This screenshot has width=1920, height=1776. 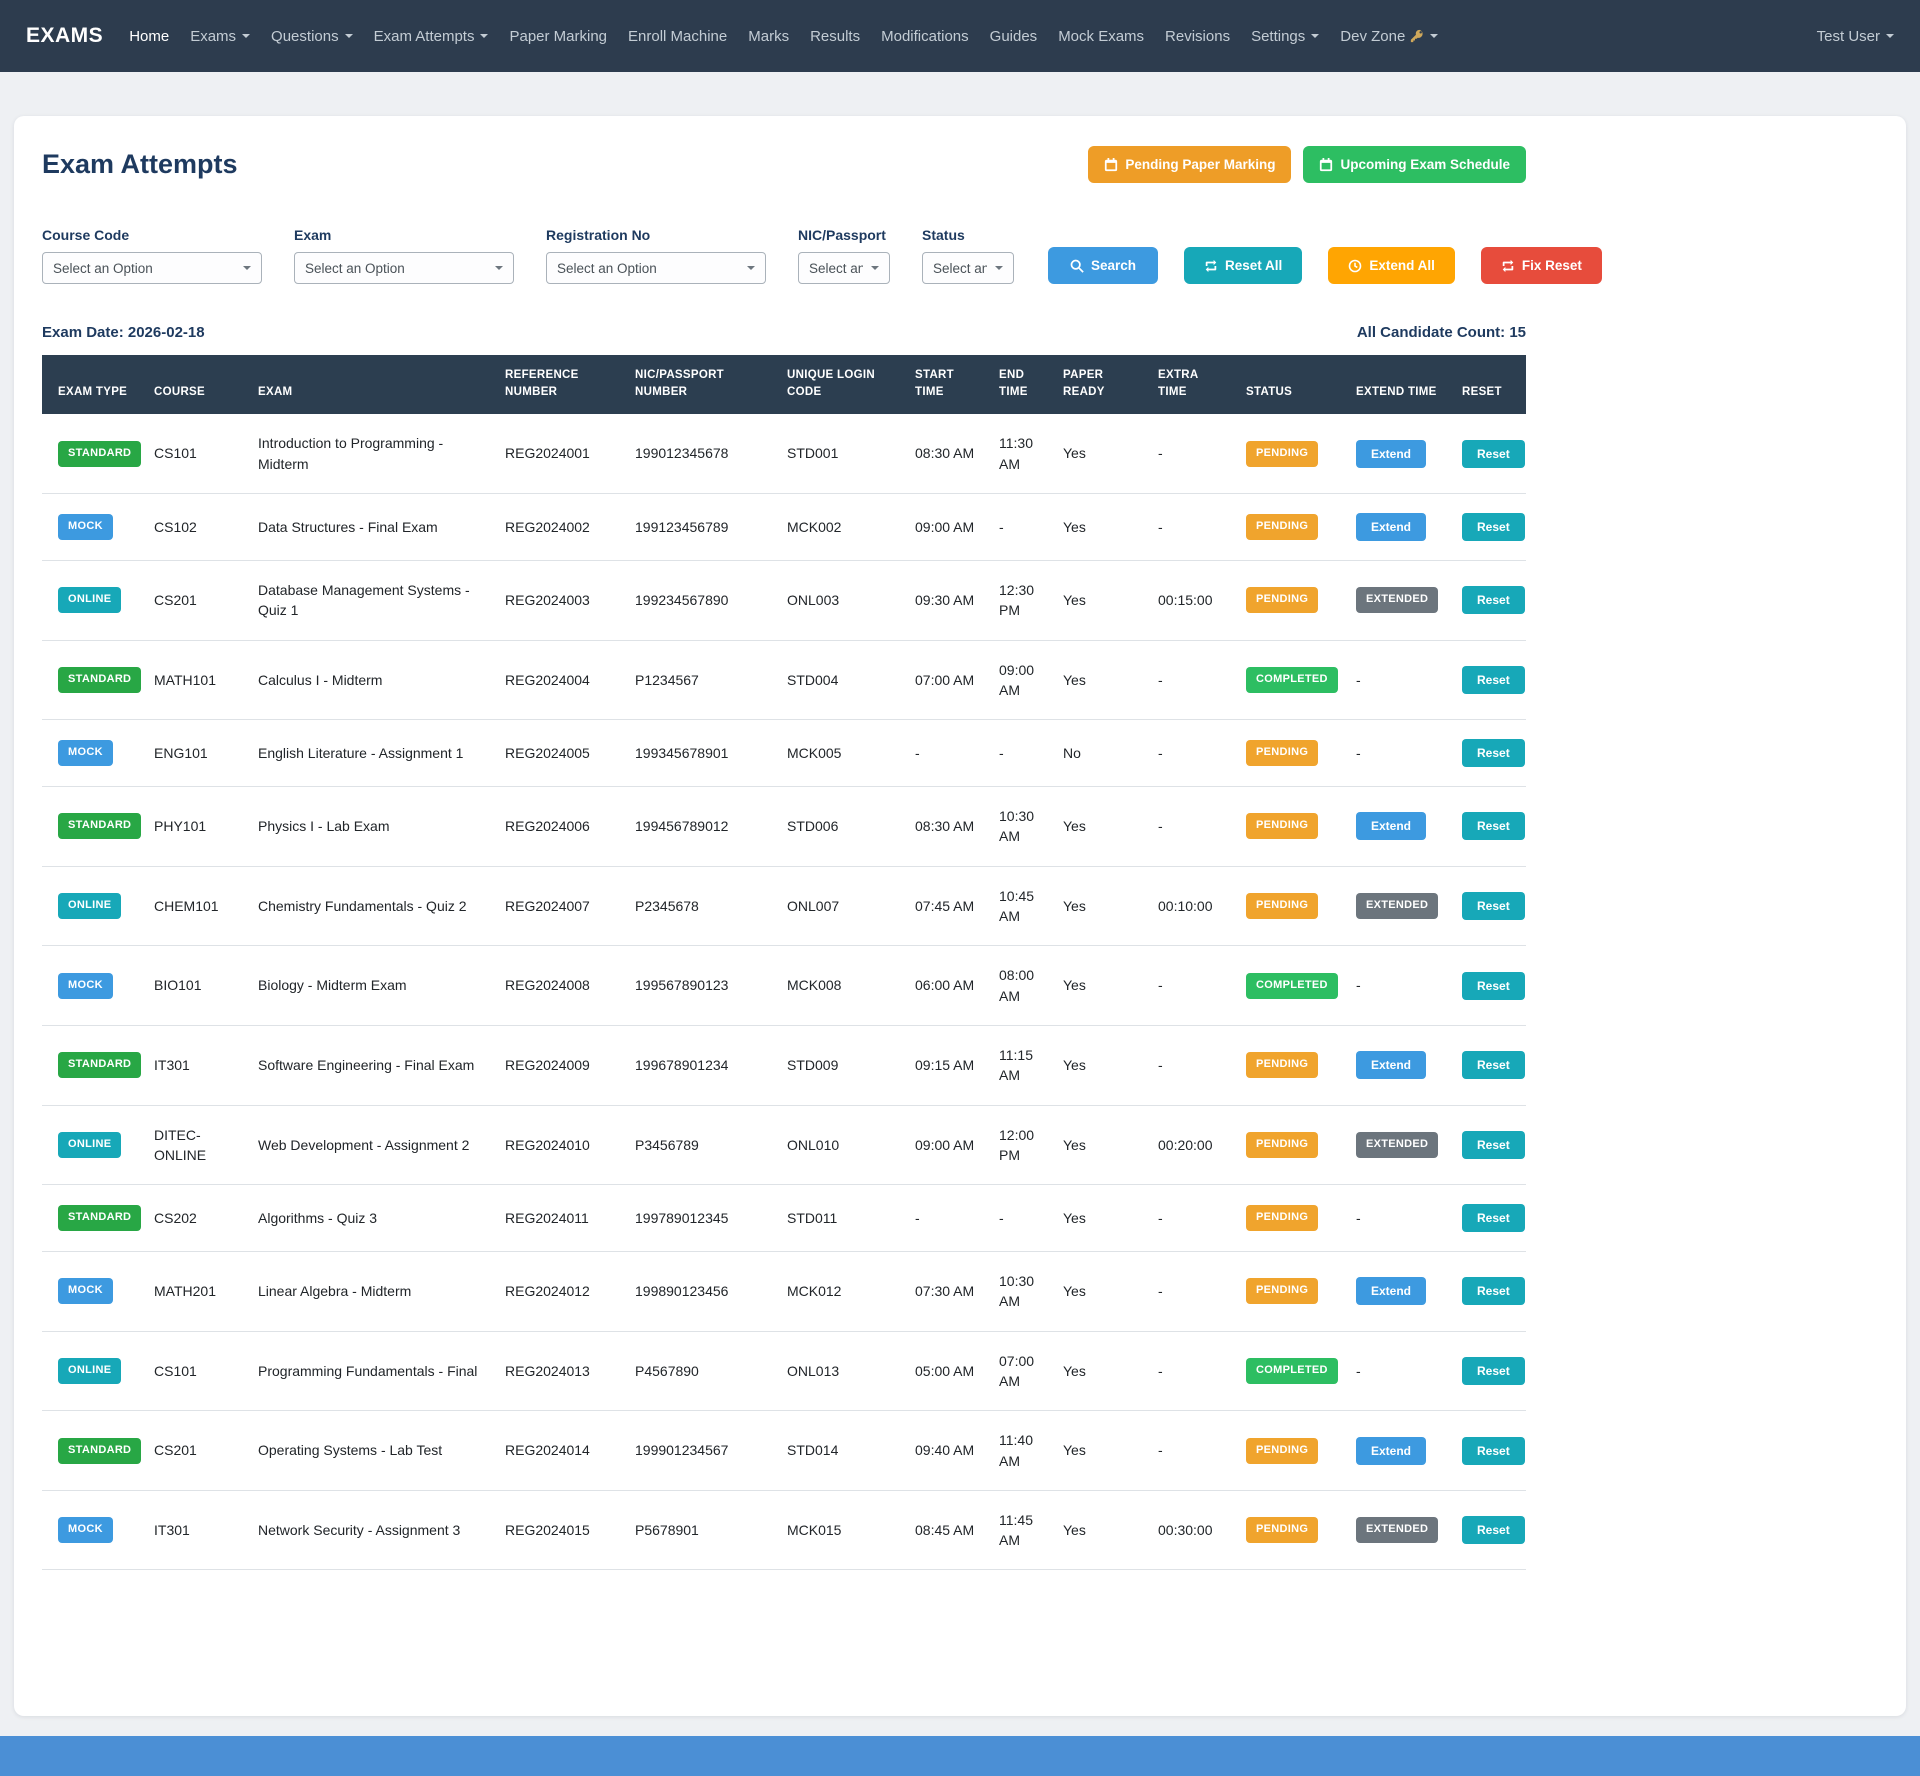 I want to click on reference-number-cell: REG2024007, so click(x=562, y=906).